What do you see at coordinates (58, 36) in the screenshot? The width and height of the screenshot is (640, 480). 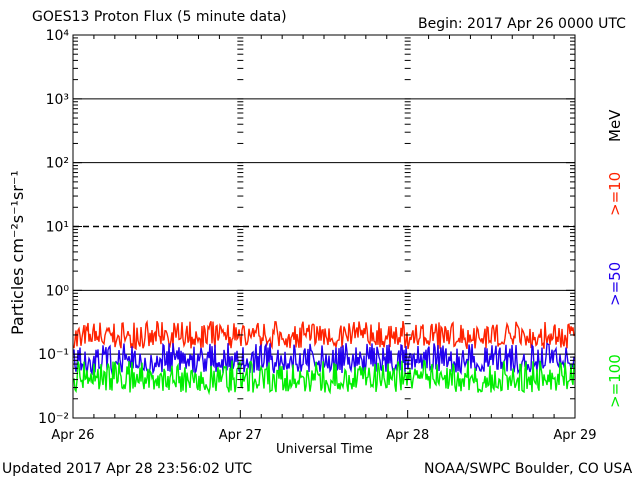 I see `y-tick-label: 10⁴` at bounding box center [58, 36].